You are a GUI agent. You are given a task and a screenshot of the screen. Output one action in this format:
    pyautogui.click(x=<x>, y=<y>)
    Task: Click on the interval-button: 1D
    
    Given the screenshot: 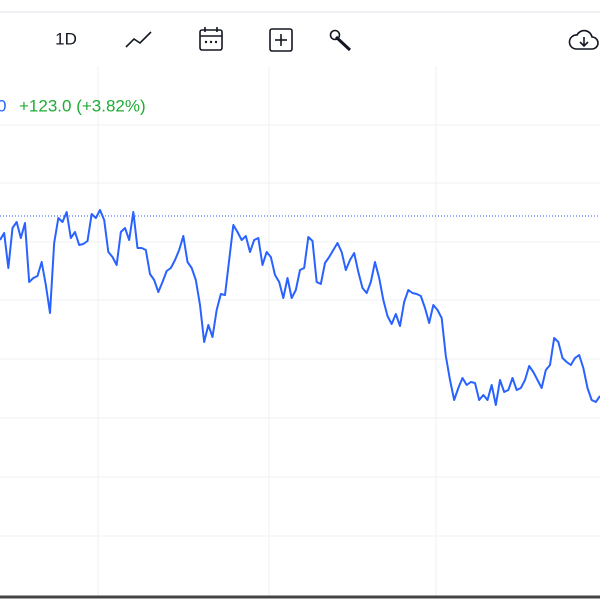 What is the action you would take?
    pyautogui.click(x=66, y=38)
    